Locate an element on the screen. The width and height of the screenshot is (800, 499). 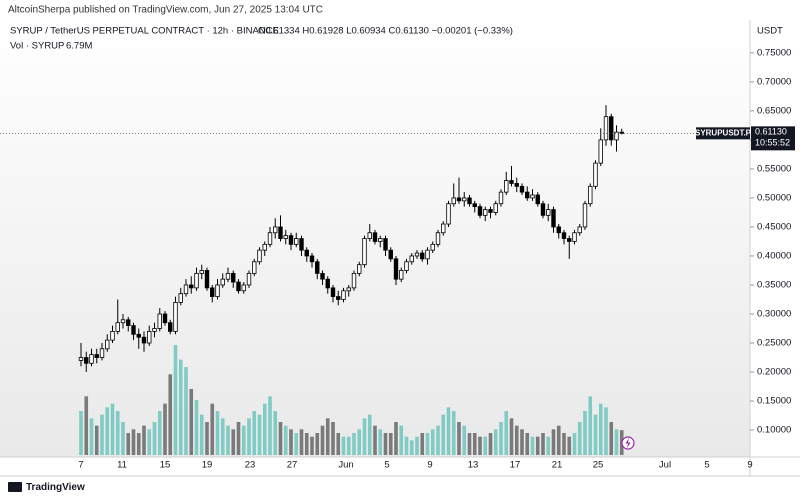
price-tick-label: 0.65000 is located at coordinates (774, 110).